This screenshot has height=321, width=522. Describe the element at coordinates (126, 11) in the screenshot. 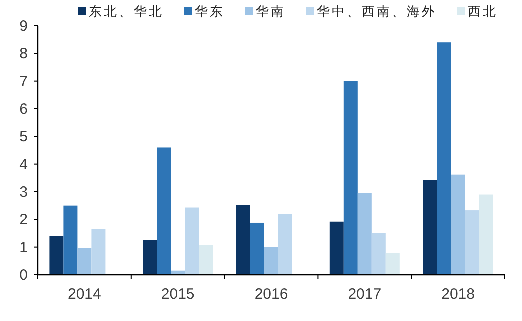

I see `legend-label: 东北、华北` at that location.